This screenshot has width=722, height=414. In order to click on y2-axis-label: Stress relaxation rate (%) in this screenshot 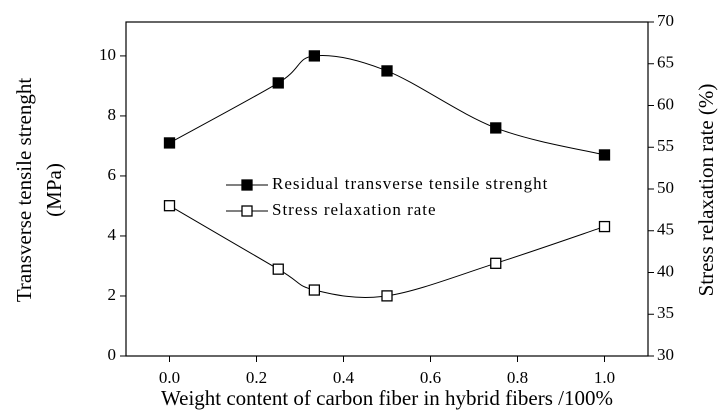, I will do `click(706, 190)`.